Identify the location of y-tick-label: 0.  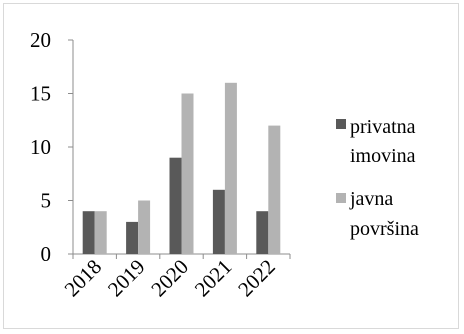
(46, 254).